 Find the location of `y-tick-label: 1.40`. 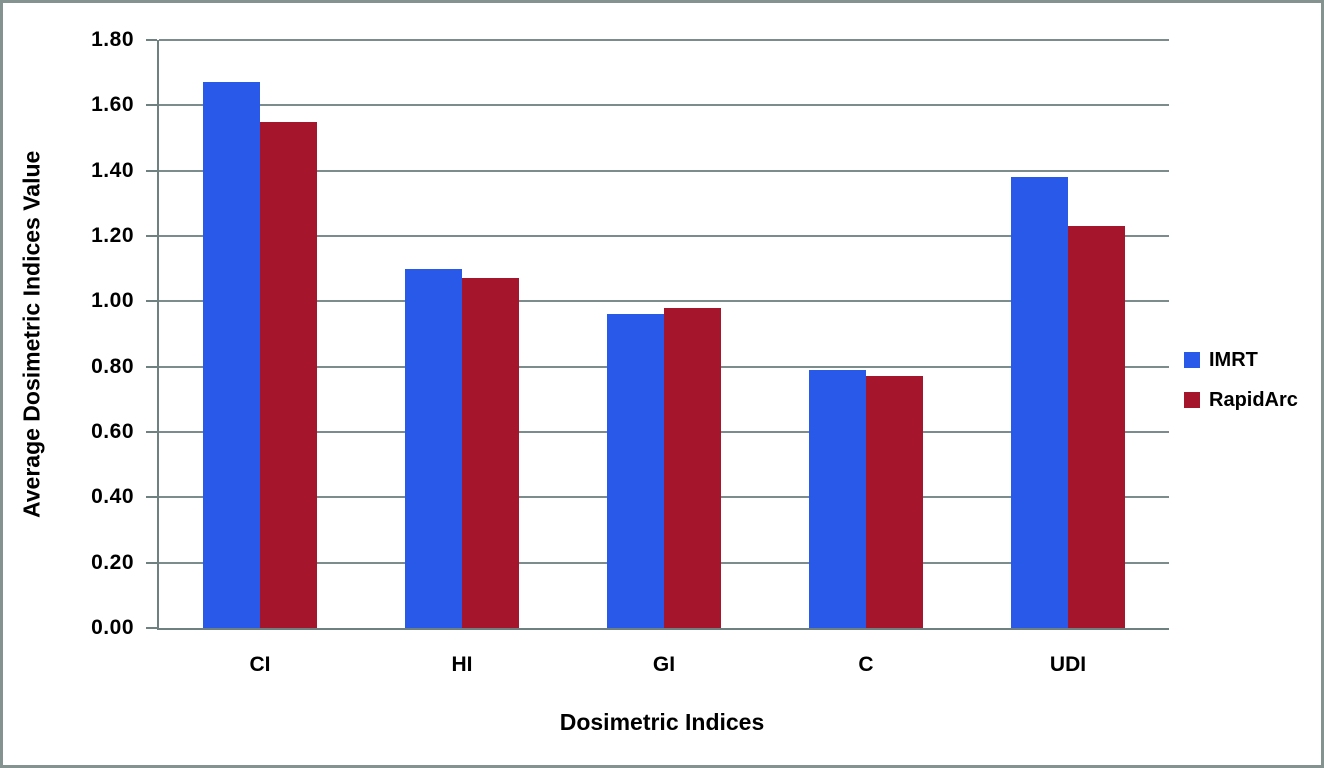

y-tick-label: 1.40 is located at coordinates (112, 170).